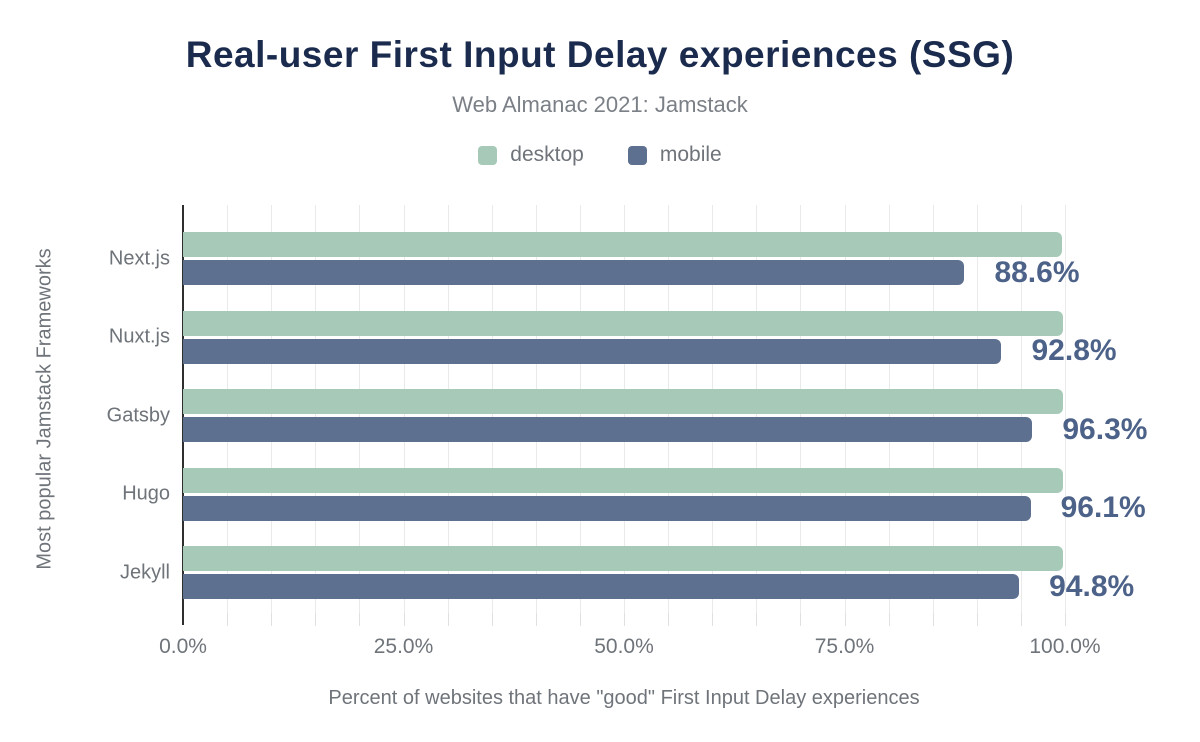 This screenshot has width=1200, height=742. I want to click on category-label: Nuxt.js, so click(139, 336).